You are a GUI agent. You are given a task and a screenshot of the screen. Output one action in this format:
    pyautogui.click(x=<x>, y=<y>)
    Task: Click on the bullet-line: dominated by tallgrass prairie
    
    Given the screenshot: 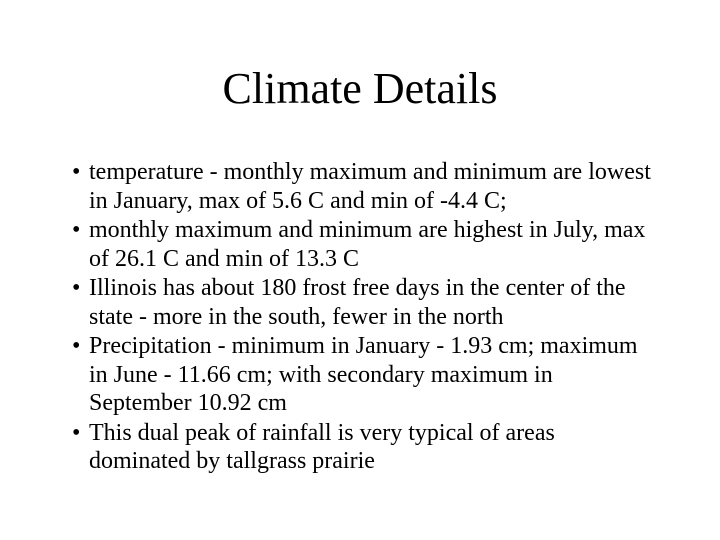 What is the action you would take?
    pyautogui.click(x=232, y=461)
    